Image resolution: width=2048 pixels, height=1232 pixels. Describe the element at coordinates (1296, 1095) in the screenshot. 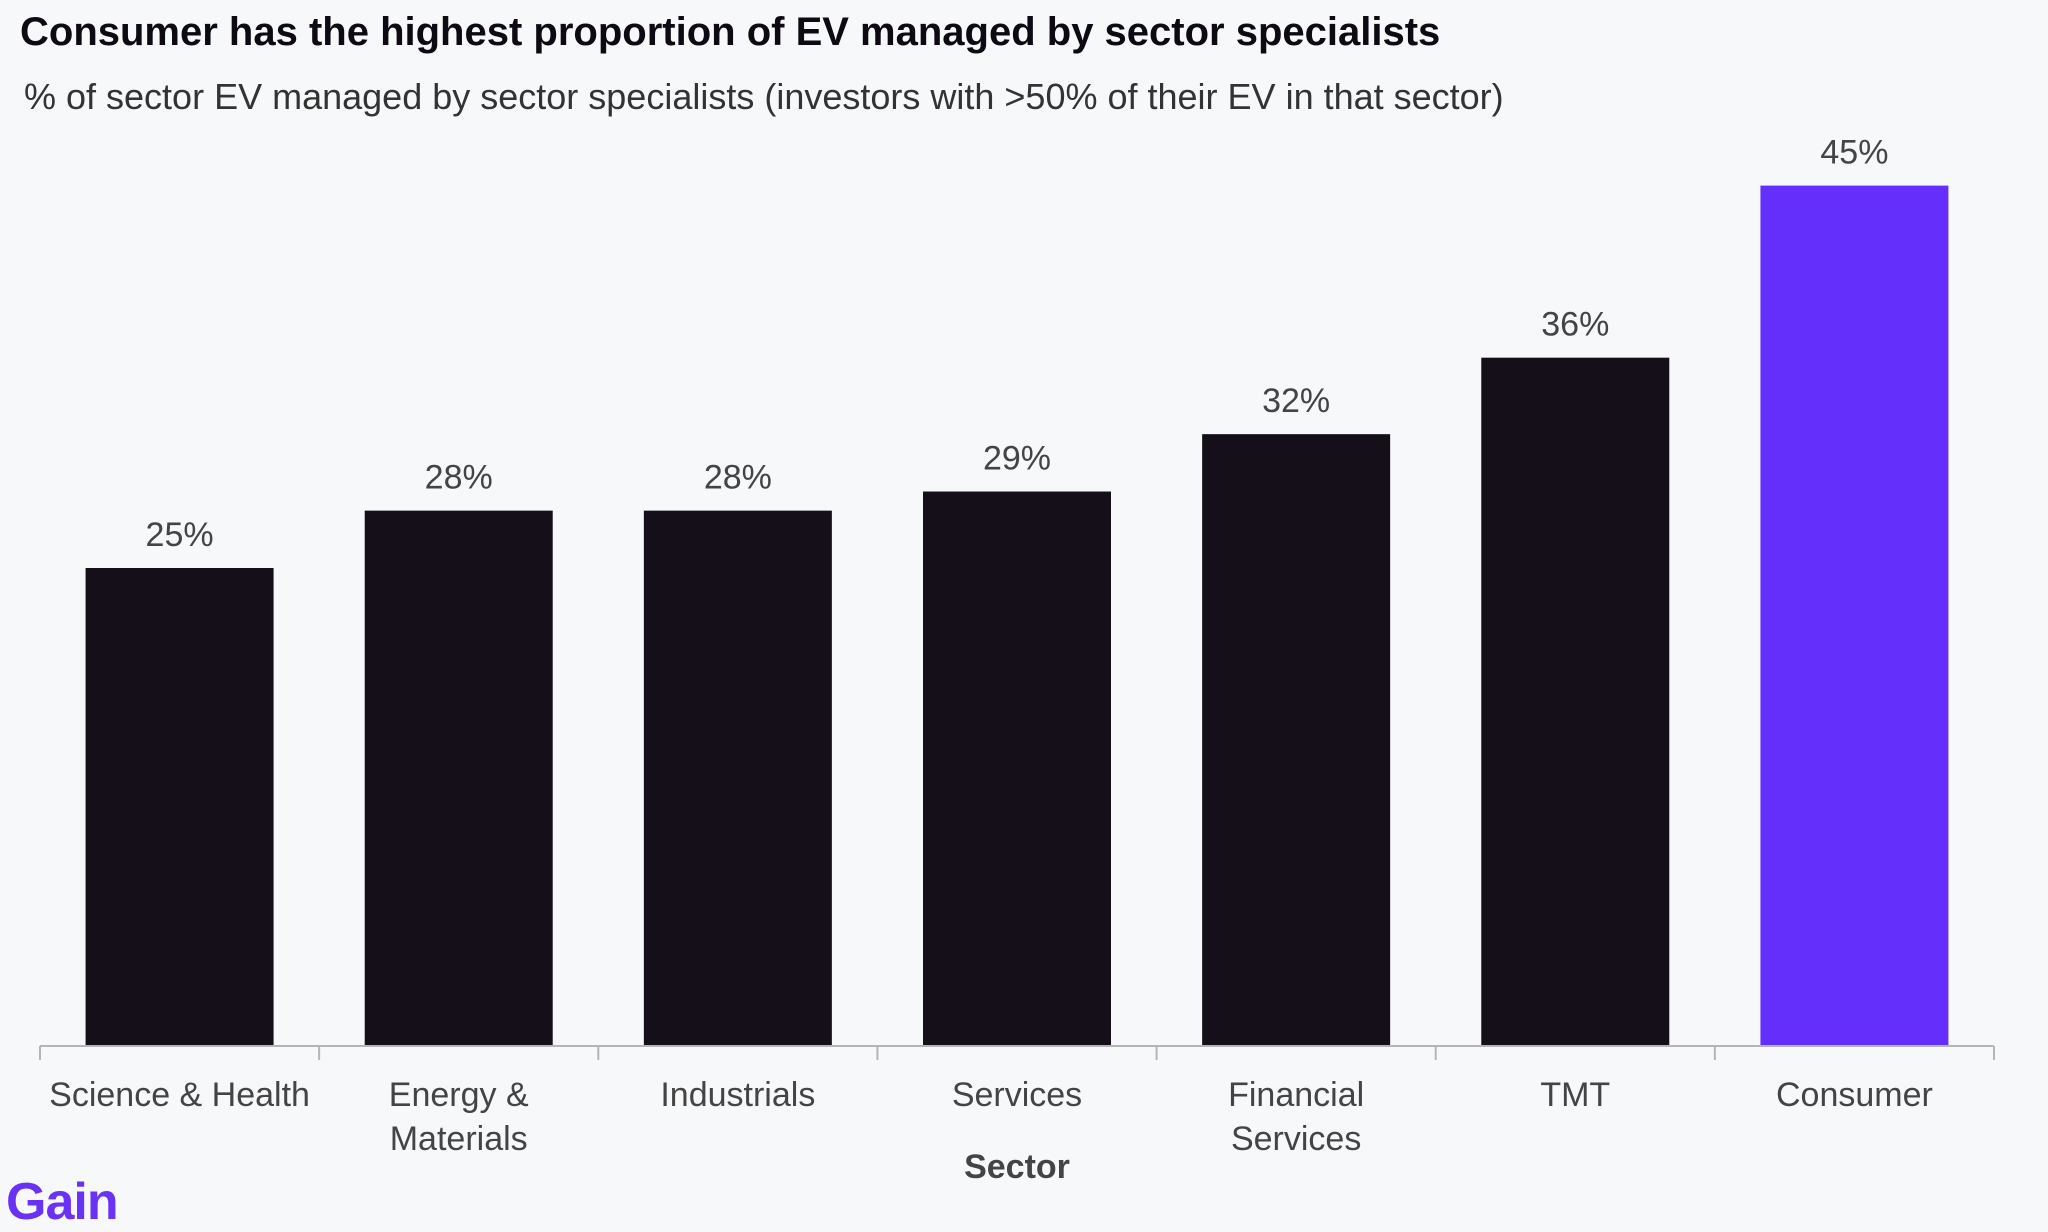

I see `x-tick-label: Financial` at that location.